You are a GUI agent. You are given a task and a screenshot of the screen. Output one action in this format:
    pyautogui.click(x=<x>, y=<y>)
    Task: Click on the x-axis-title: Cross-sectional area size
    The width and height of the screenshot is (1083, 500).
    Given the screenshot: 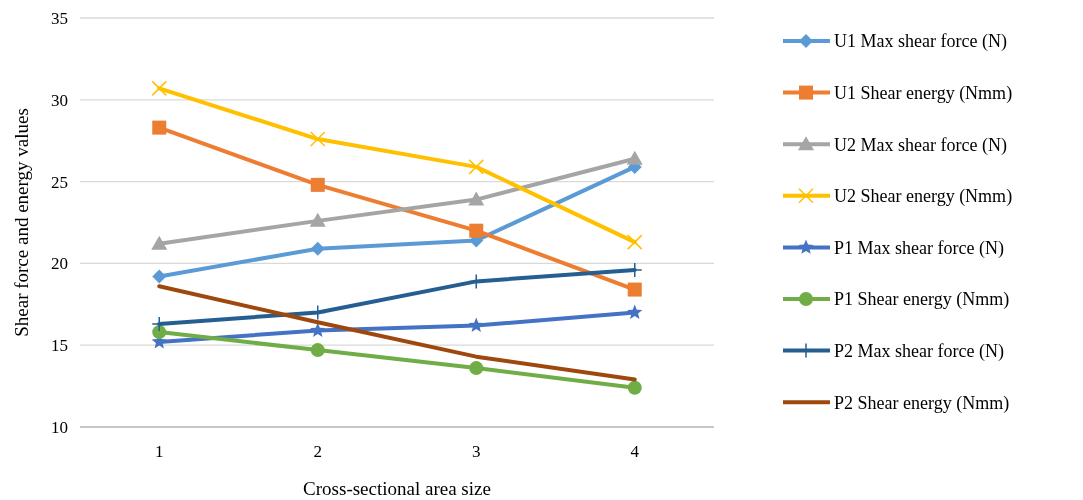 What is the action you would take?
    pyautogui.click(x=397, y=488)
    